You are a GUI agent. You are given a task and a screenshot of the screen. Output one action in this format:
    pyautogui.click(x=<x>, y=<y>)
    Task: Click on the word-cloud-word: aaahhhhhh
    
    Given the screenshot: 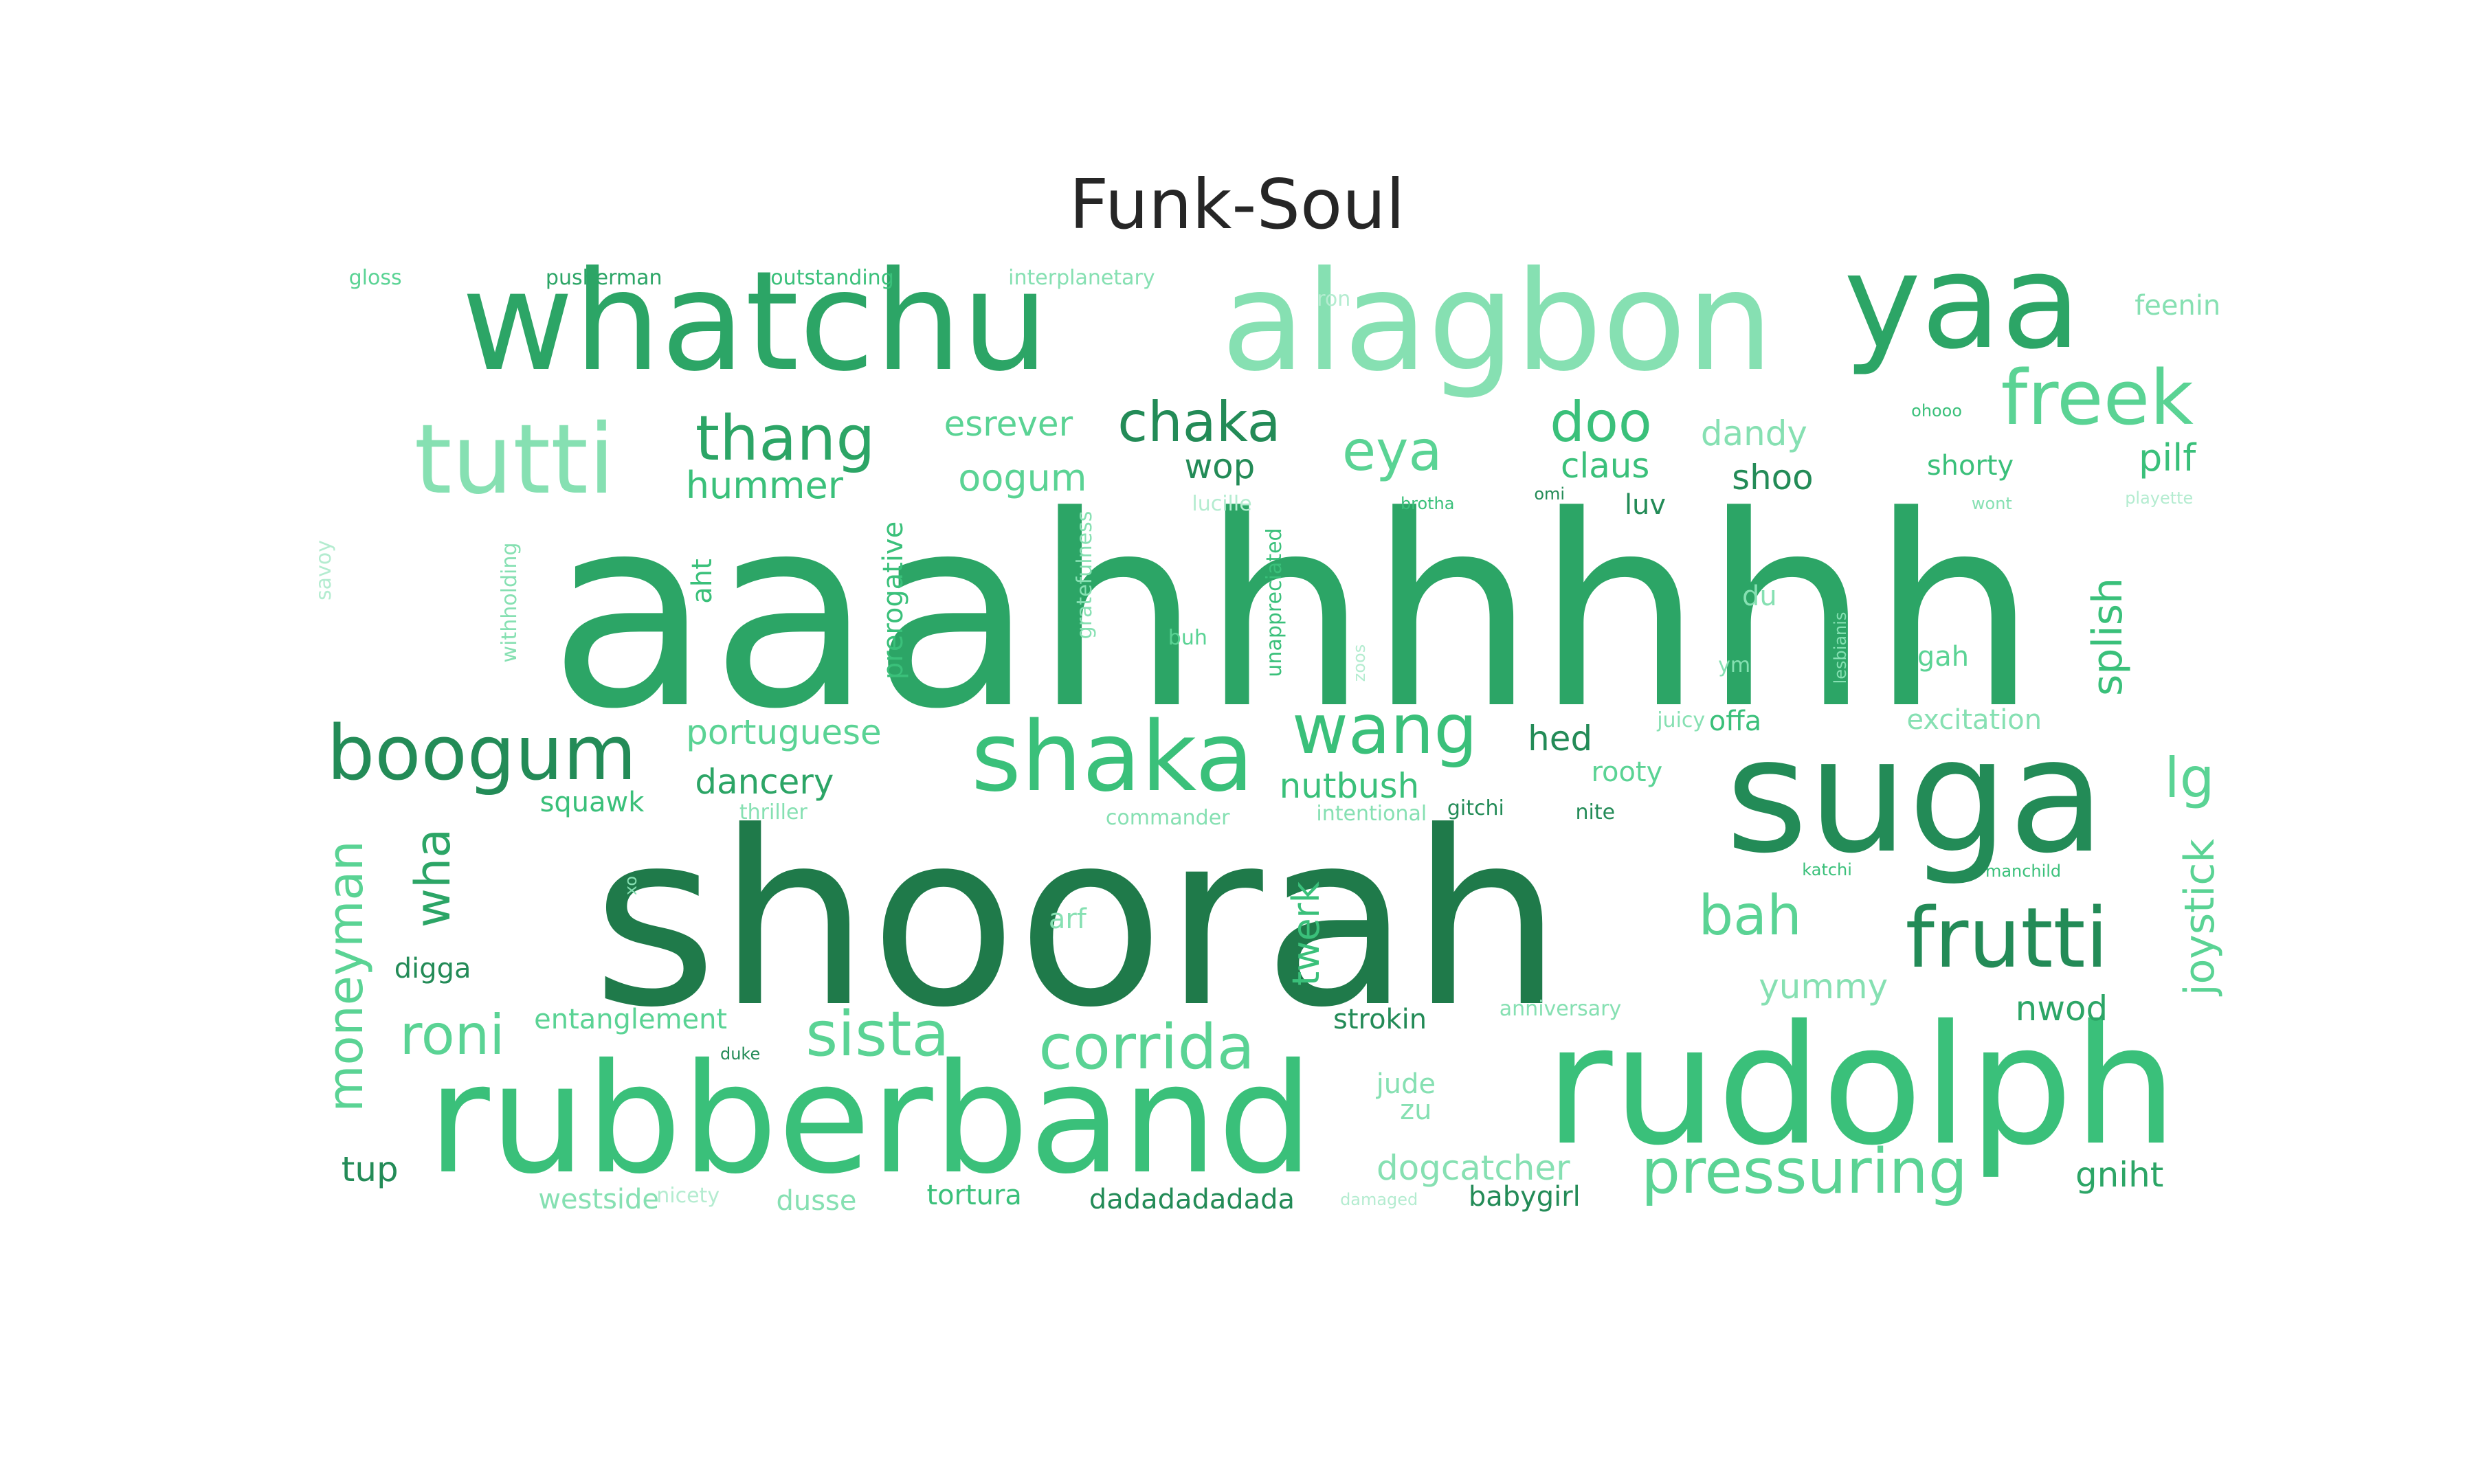 What is the action you would take?
    pyautogui.click(x=1293, y=613)
    